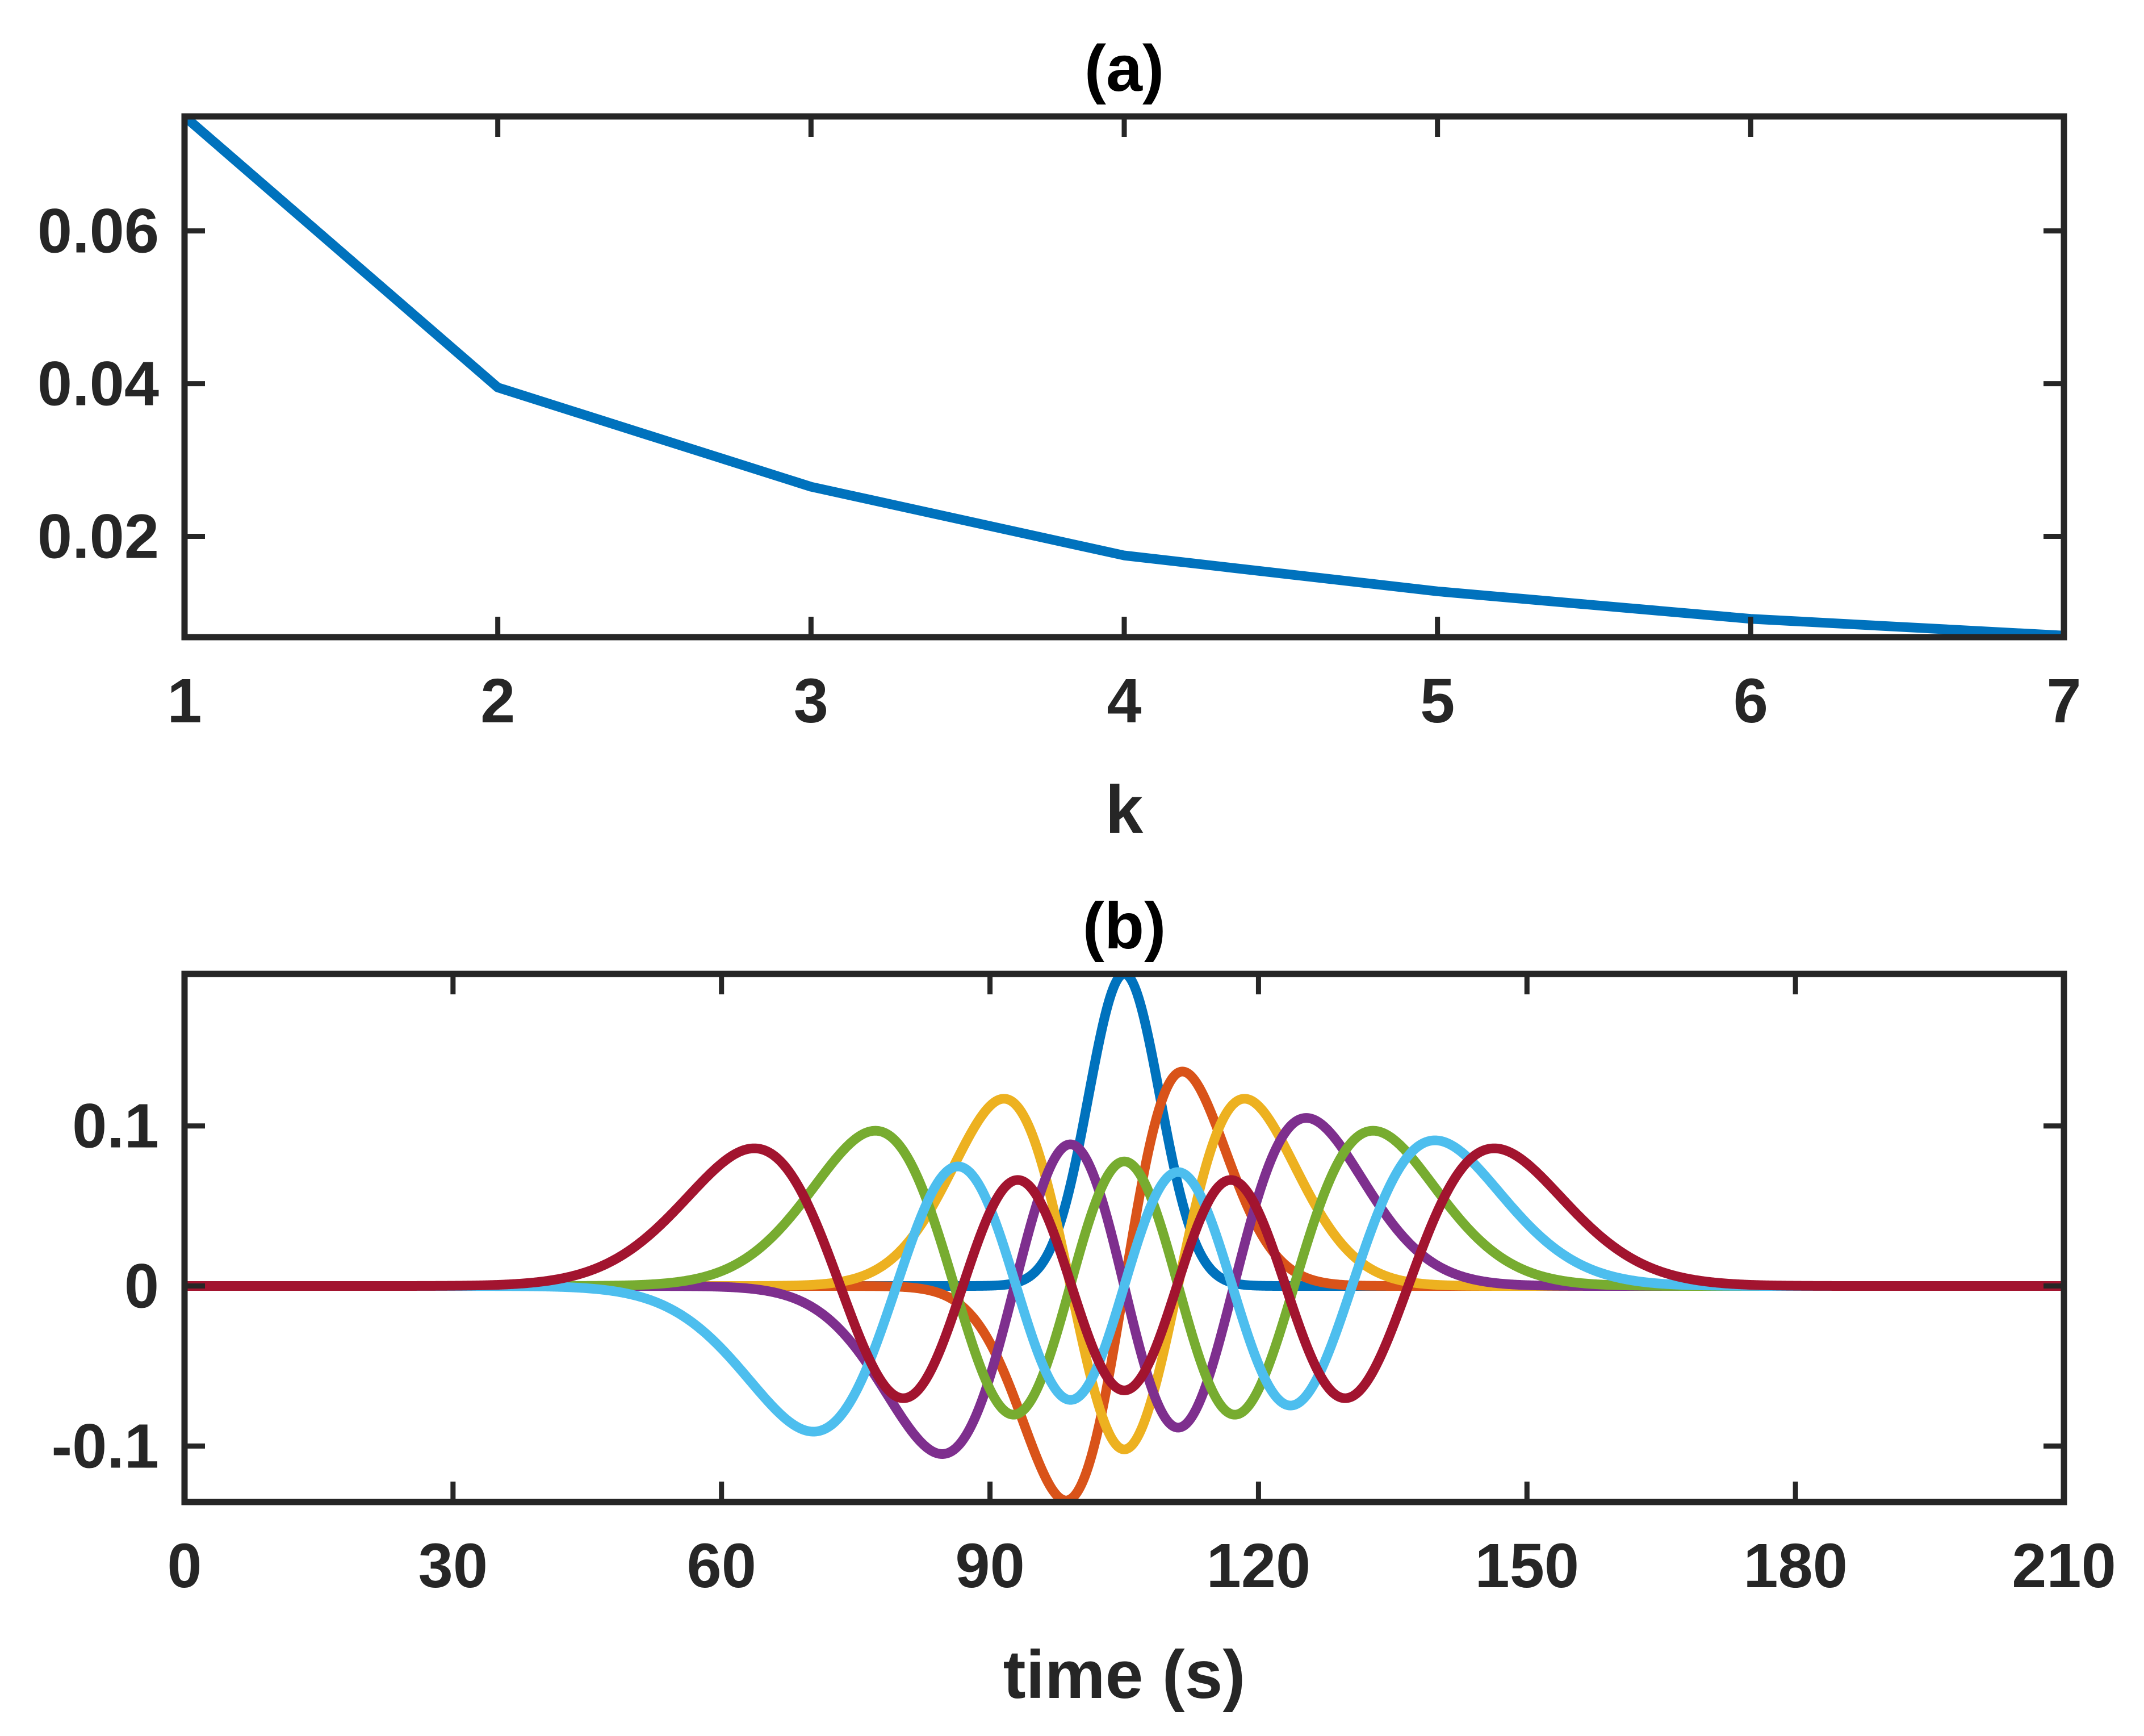  Describe the element at coordinates (184, 1566) in the screenshot. I see `x-tick-label: 0` at that location.